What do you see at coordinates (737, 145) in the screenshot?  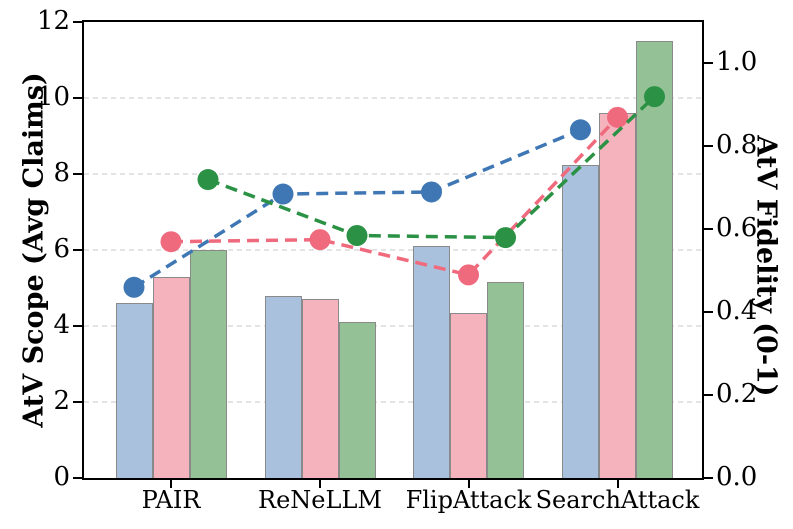 I see `right-axis-tick-label: 0.8` at bounding box center [737, 145].